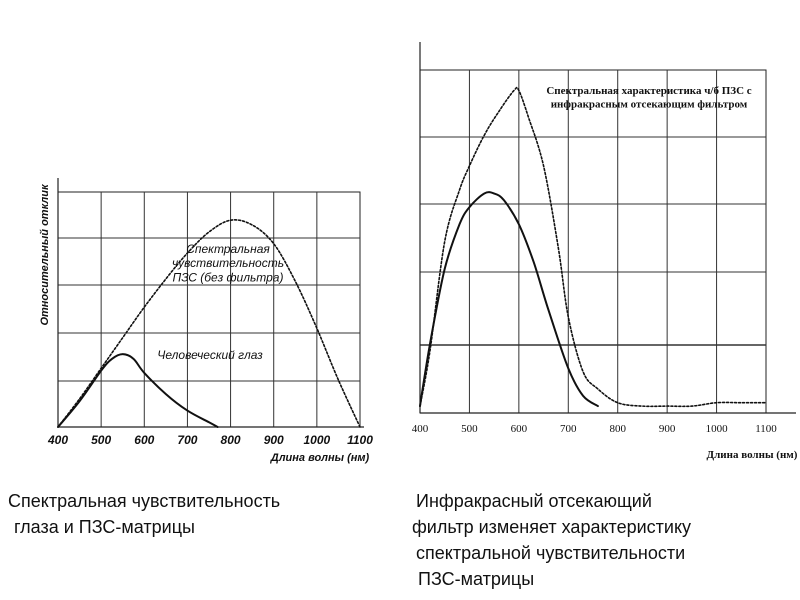 This screenshot has height=600, width=800. I want to click on chart1-x-tick-label: 800, so click(231, 440).